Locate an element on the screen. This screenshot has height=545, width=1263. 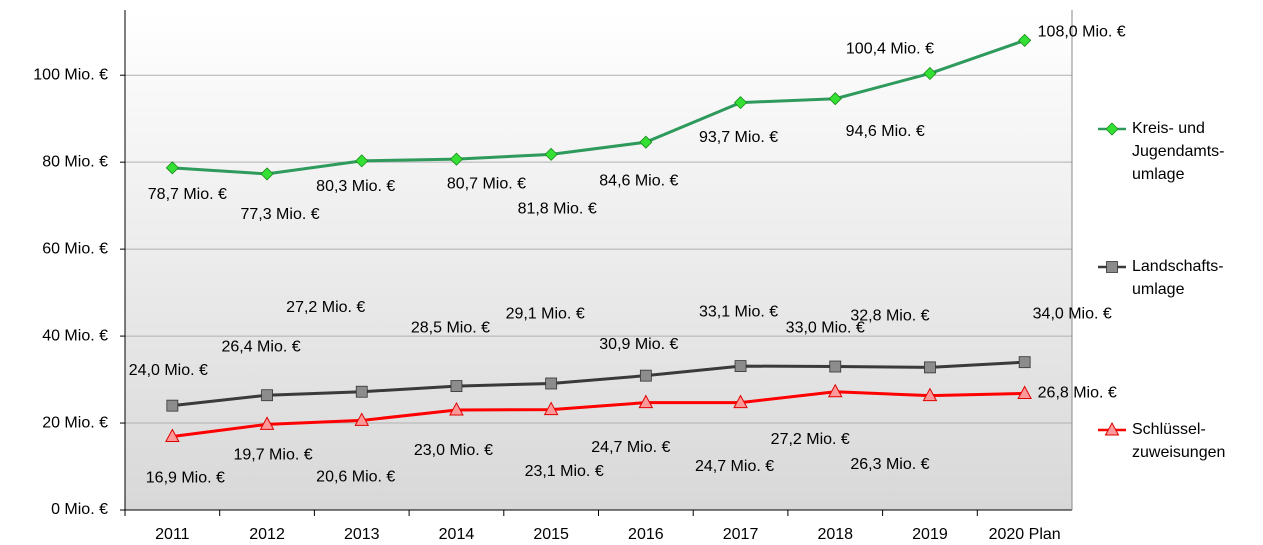
legend-label: Landschafts-umlage is located at coordinates (1178, 278).